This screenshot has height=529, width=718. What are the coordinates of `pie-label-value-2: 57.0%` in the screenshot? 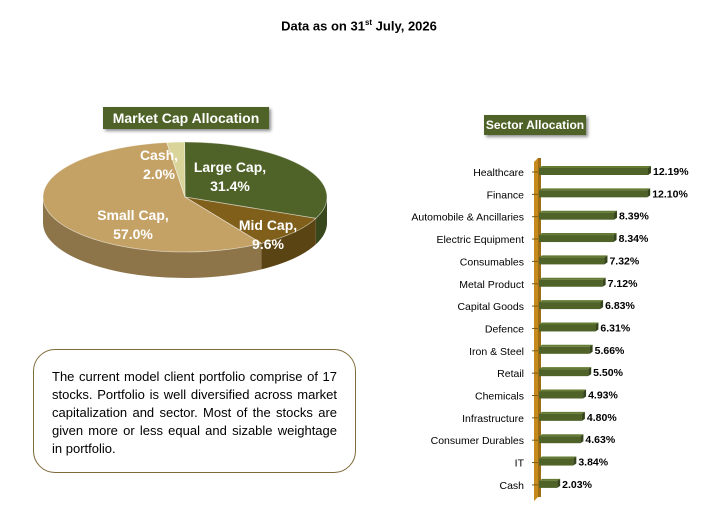 It's located at (133, 234).